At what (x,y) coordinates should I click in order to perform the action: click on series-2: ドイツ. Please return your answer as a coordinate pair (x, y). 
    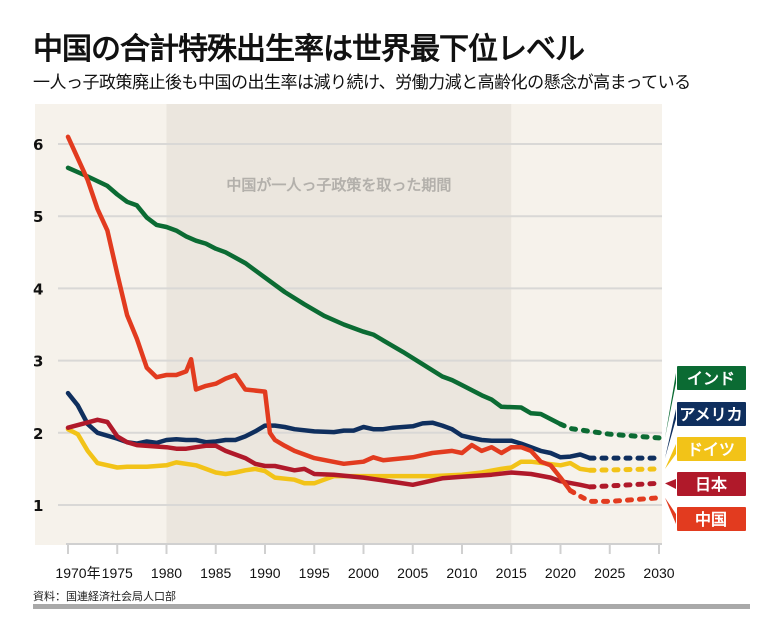
    Looking at the image, I should click on (405, 456).